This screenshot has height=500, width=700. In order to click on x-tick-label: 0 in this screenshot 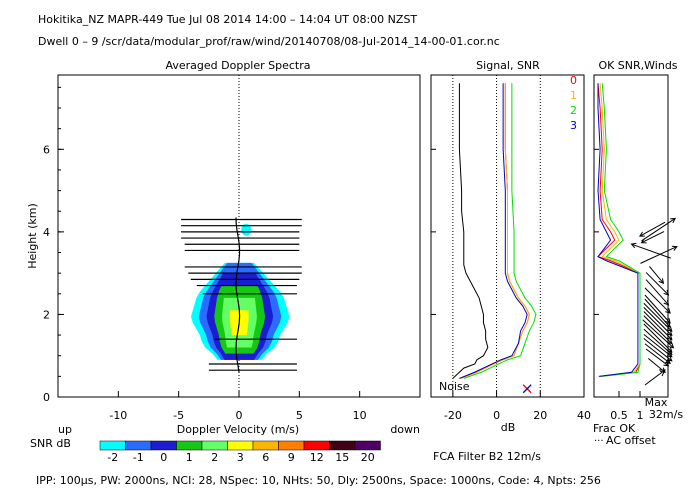, I will do `click(239, 415)`.